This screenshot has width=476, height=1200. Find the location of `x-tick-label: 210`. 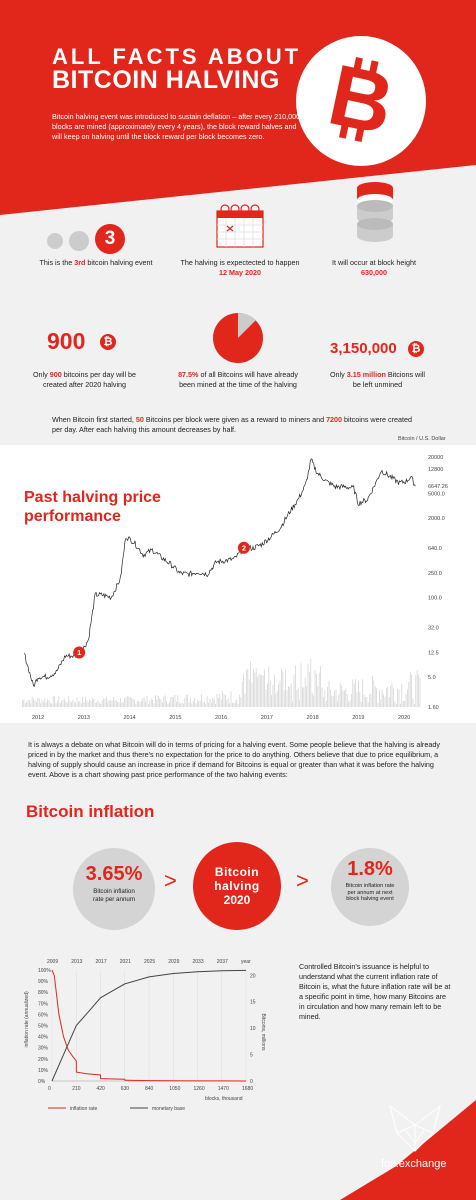

x-tick-label: 210 is located at coordinates (76, 1089).